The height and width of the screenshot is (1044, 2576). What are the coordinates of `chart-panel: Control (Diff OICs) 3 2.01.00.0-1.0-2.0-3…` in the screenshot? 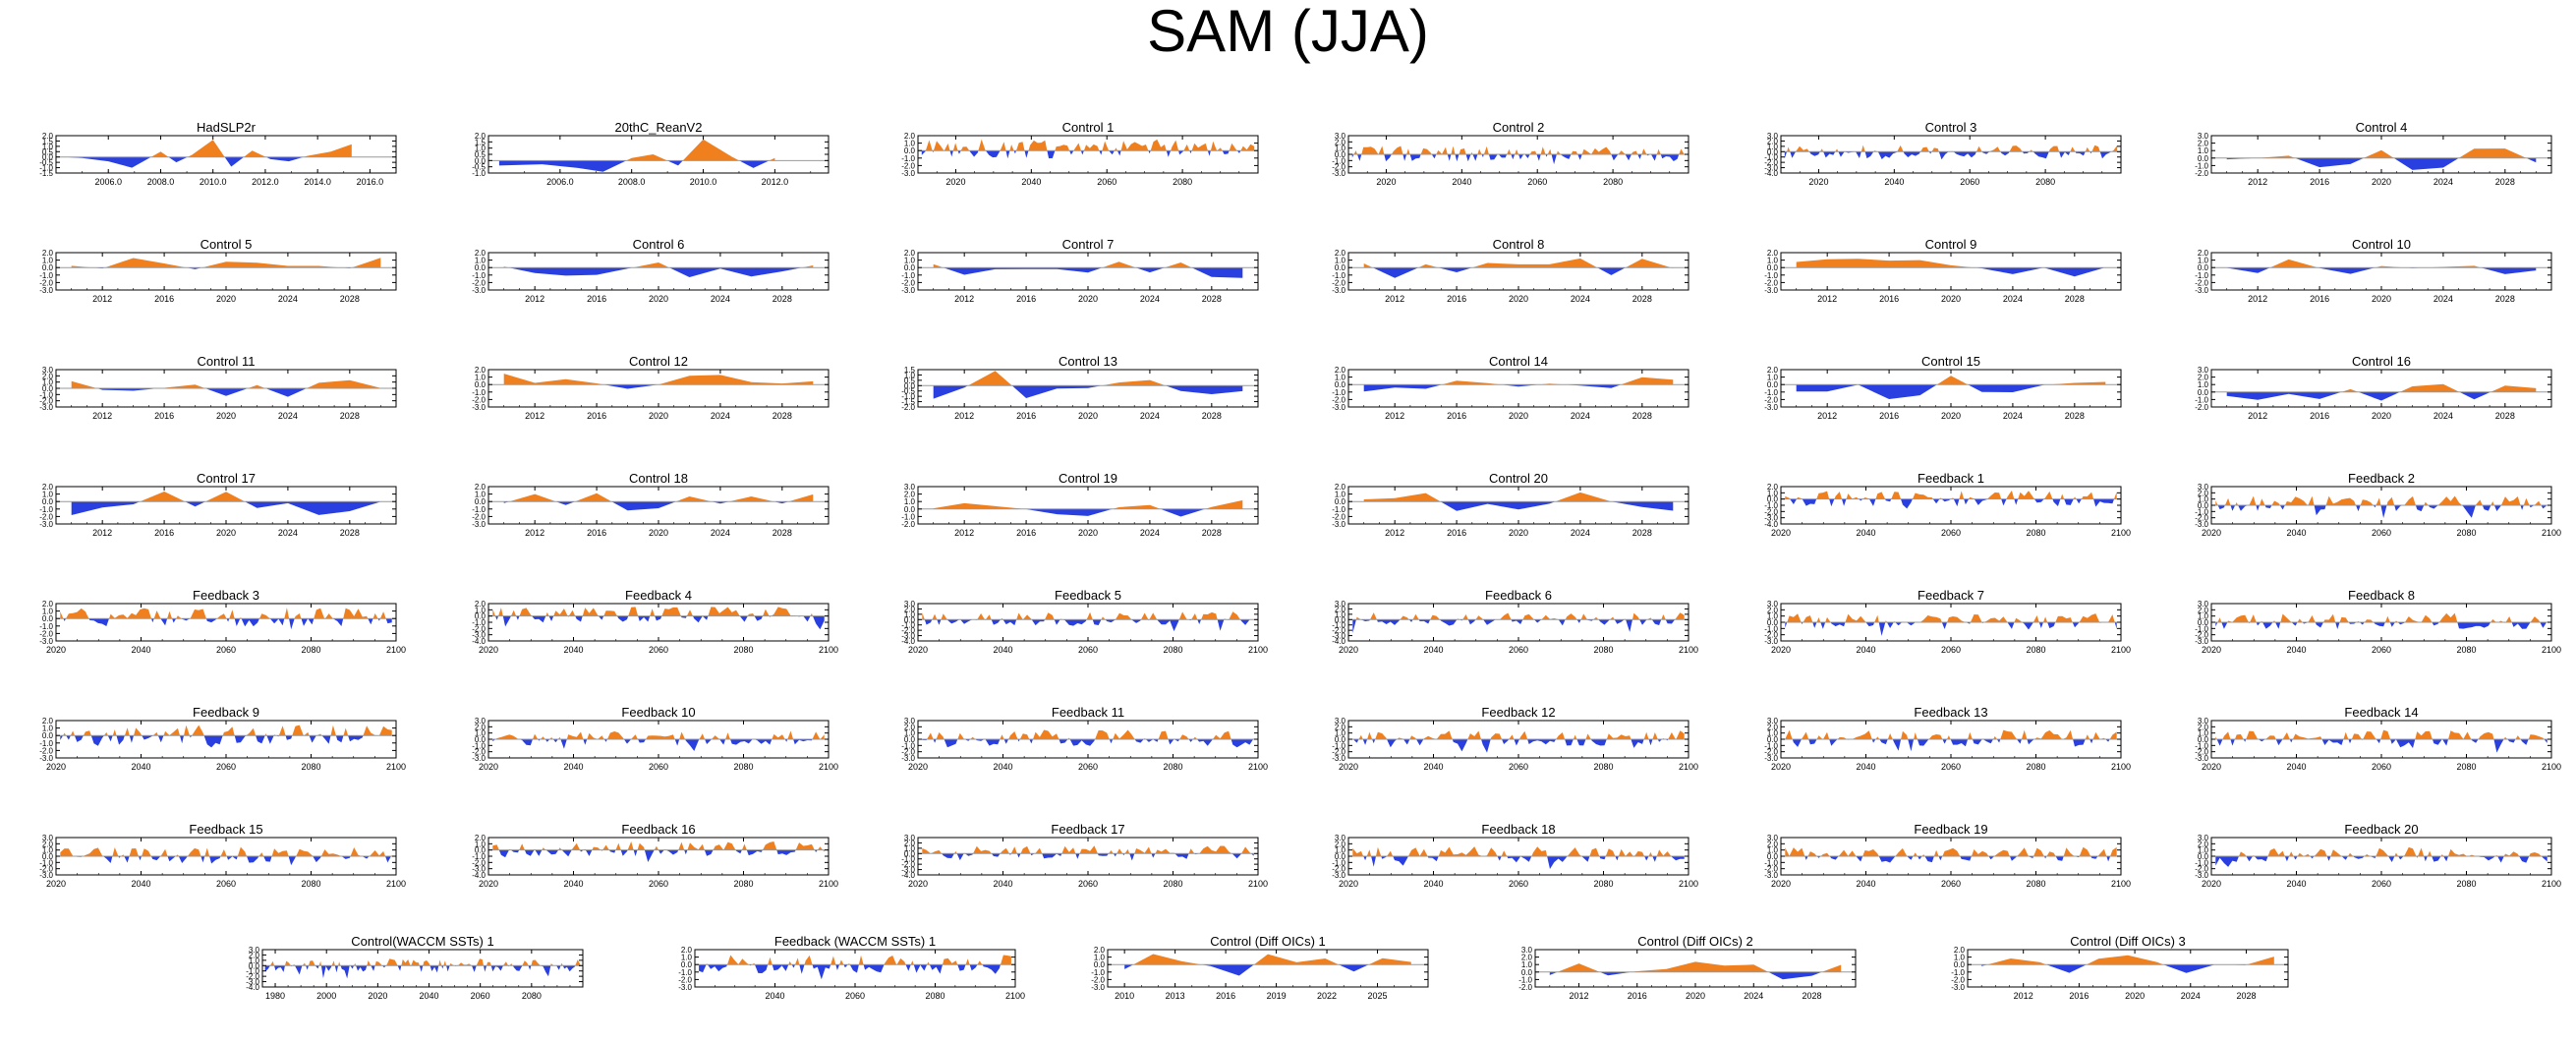 It's located at (2120, 967).